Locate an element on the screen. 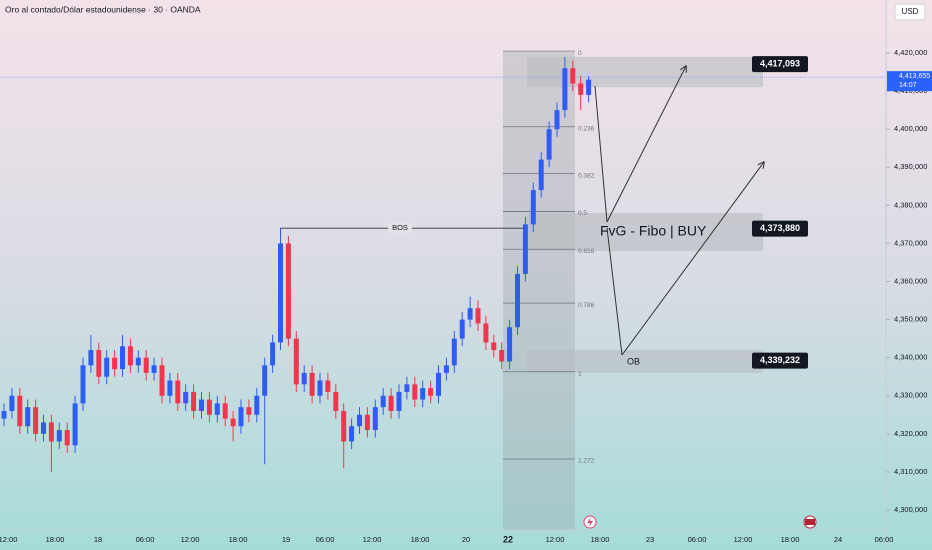 Image resolution: width=932 pixels, height=550 pixels. x-tick-label: 23 is located at coordinates (650, 539).